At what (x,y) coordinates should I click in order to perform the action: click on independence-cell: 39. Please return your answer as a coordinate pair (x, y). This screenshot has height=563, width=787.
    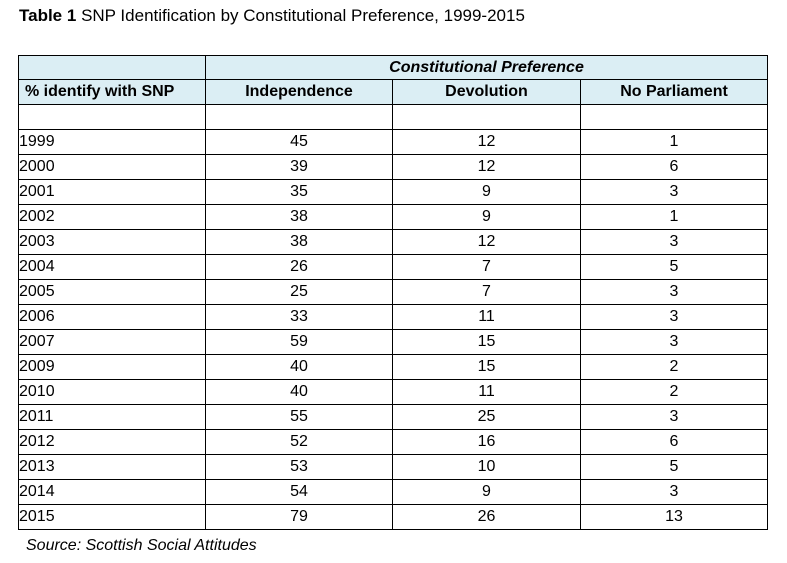
    Looking at the image, I should click on (299, 167).